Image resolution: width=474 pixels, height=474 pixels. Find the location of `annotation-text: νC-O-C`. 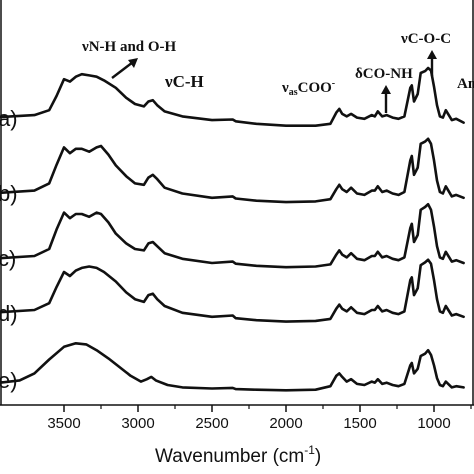

annotation-text: νC-O-C is located at coordinates (425, 39).